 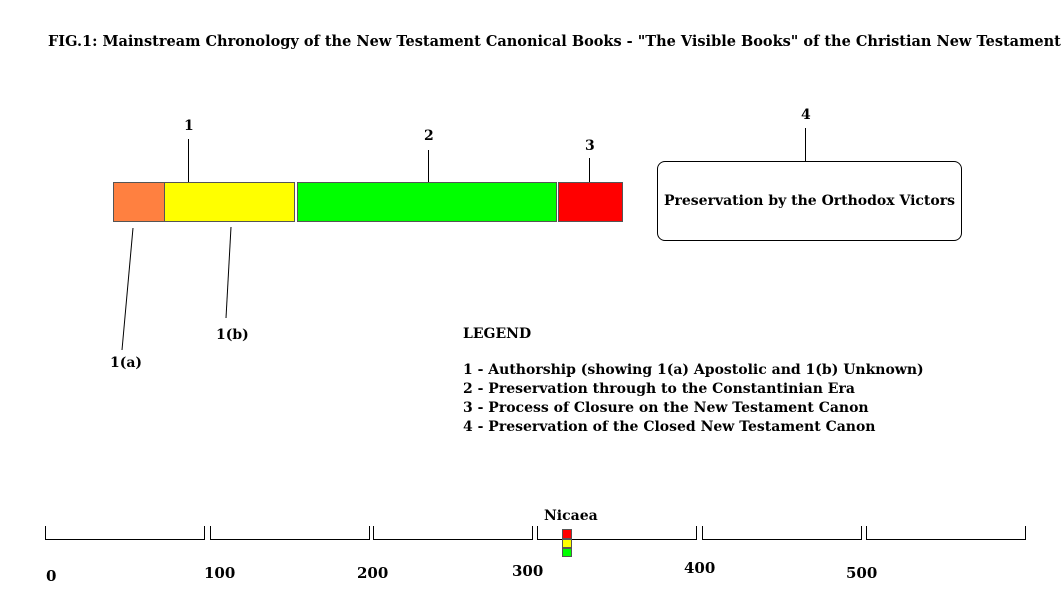 I want to click on nicaea-marker-green, so click(x=567, y=552).